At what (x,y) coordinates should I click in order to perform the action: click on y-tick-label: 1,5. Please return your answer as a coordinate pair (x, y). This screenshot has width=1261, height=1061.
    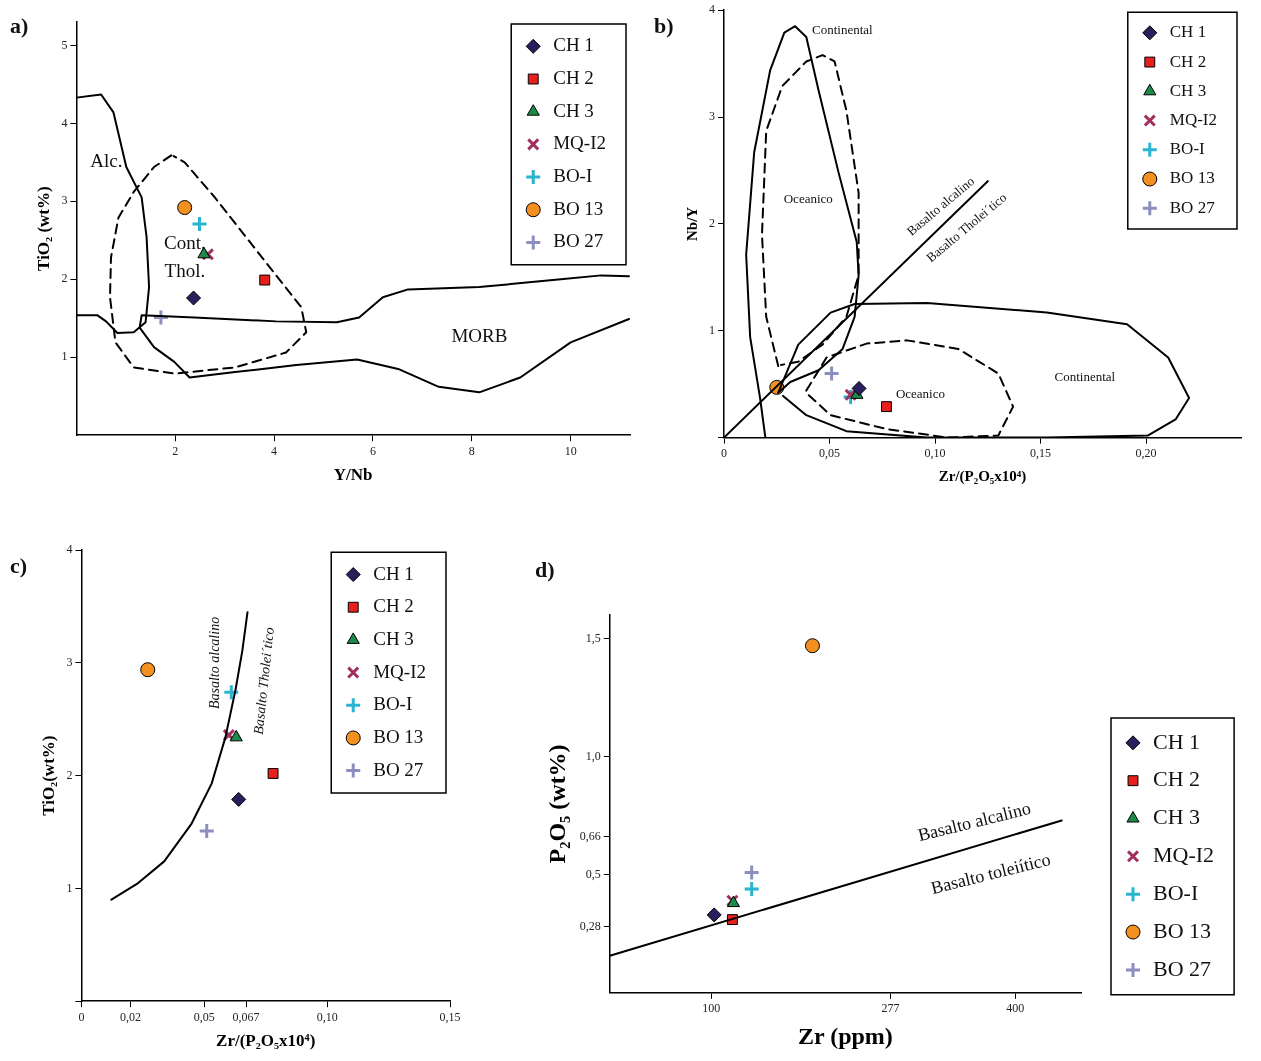
    Looking at the image, I should click on (593, 637).